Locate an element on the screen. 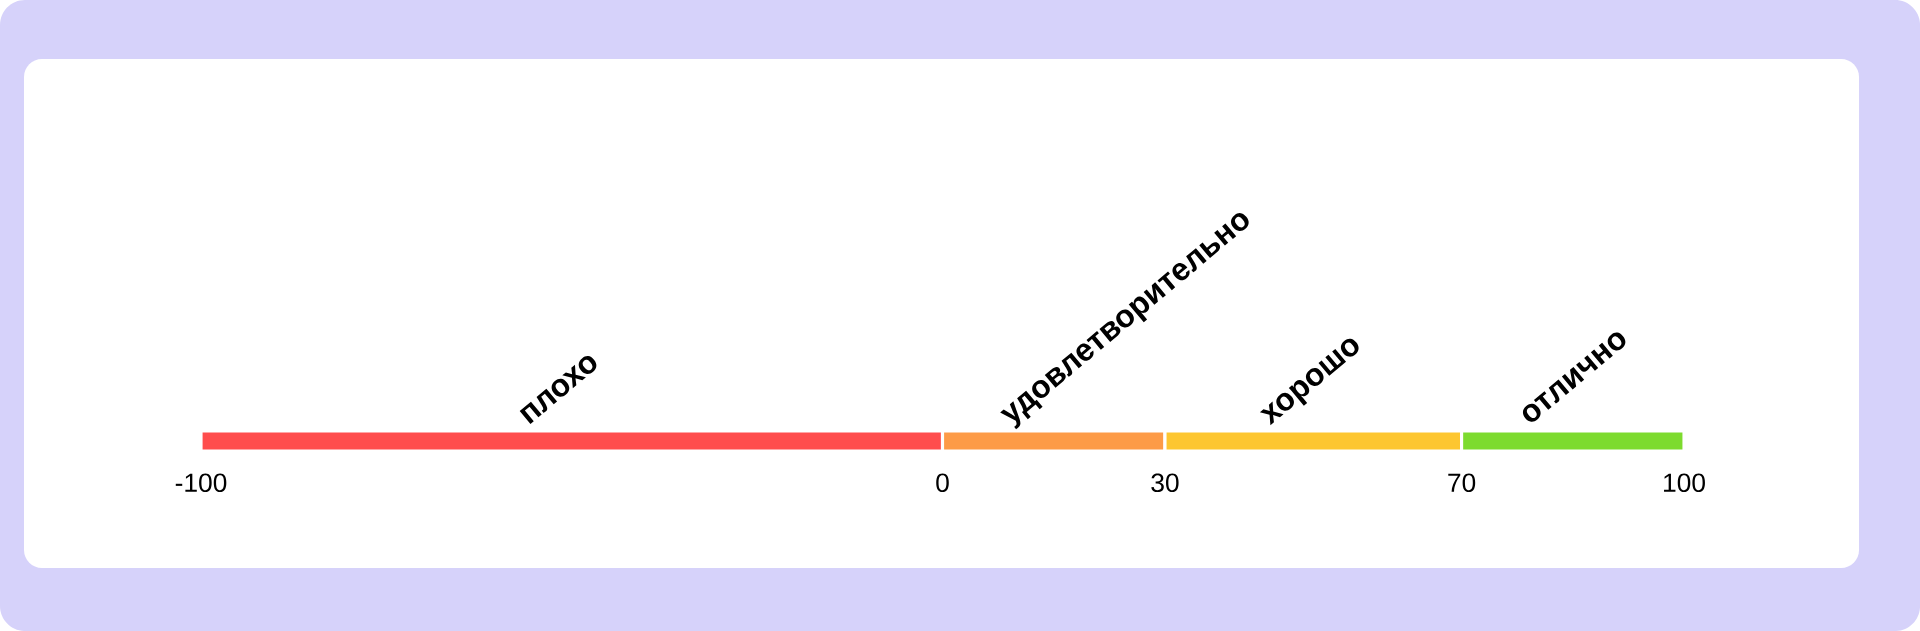 This screenshot has height=631, width=1920. x-tick-label: 30 is located at coordinates (1165, 483).